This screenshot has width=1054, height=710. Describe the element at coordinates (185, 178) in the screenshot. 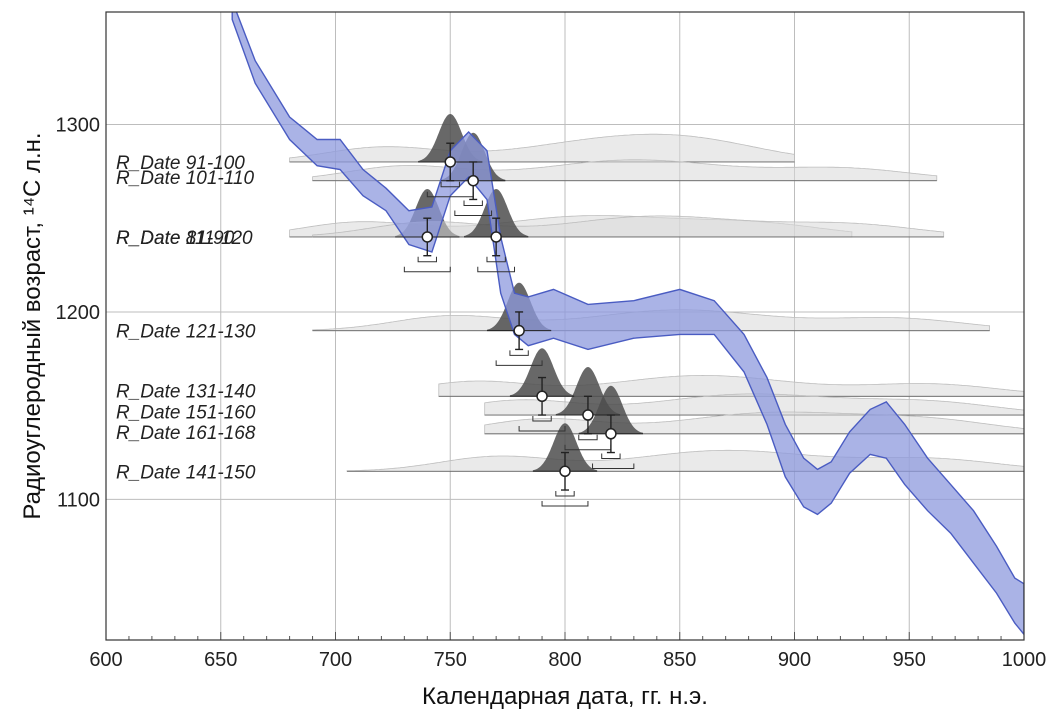

I see `date-label: R_Date 101-110` at that location.